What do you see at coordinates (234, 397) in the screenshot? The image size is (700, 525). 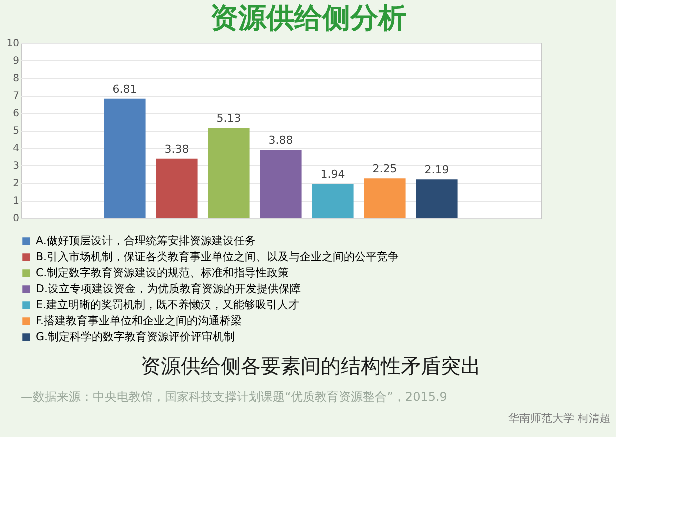 I see `text: —数据来源：中央电教馆，国家科技支撑计划课题“优质教育资源整合”，2015.9` at bounding box center [234, 397].